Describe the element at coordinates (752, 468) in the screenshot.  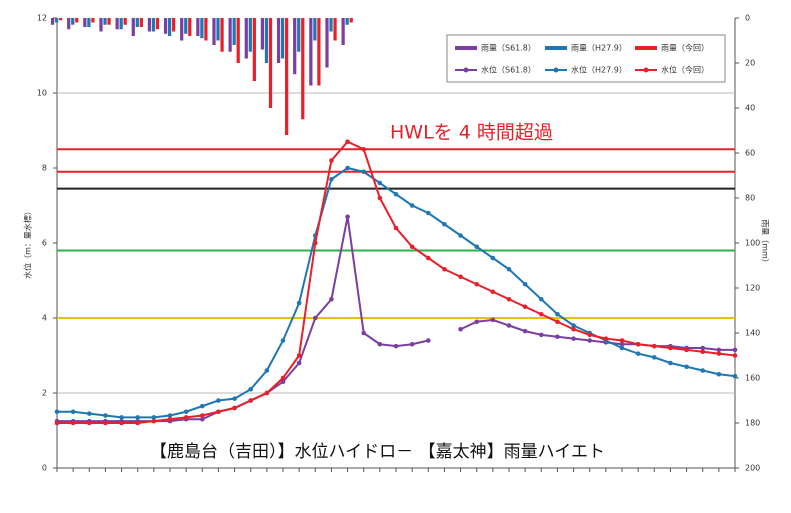
I see `y2-tick-label: 200` at that location.